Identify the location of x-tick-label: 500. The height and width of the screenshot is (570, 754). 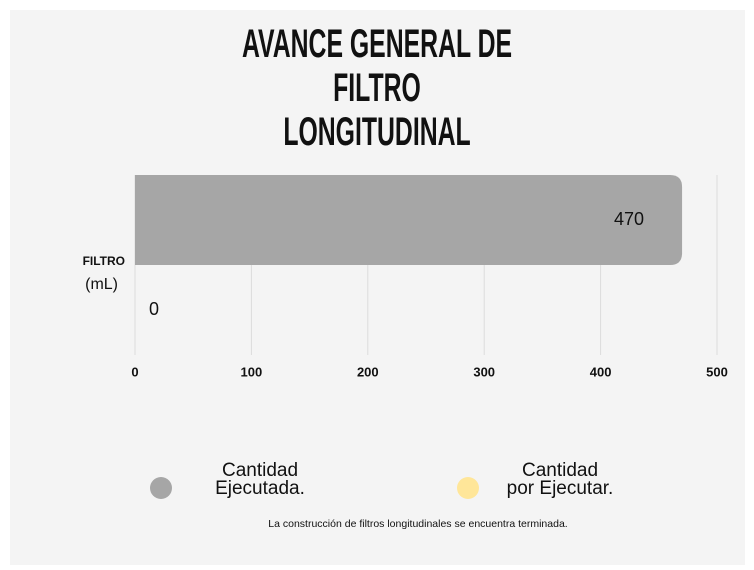
(717, 371).